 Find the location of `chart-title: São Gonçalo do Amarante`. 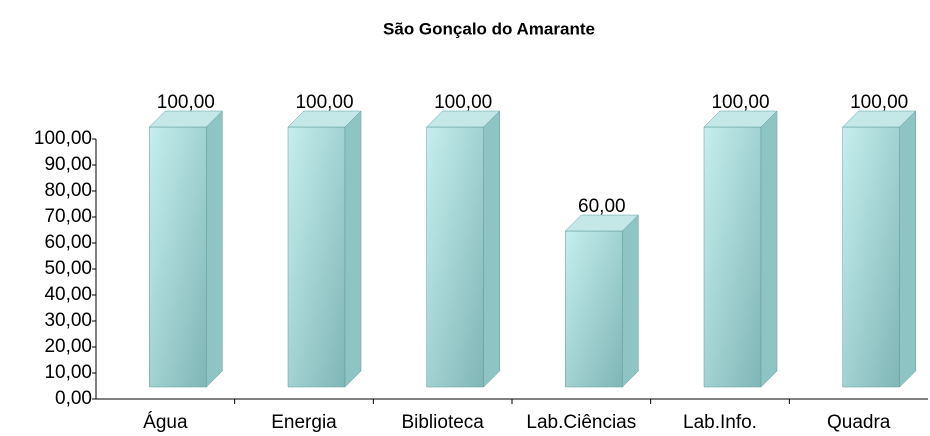

chart-title: São Gonçalo do Amarante is located at coordinates (489, 28).